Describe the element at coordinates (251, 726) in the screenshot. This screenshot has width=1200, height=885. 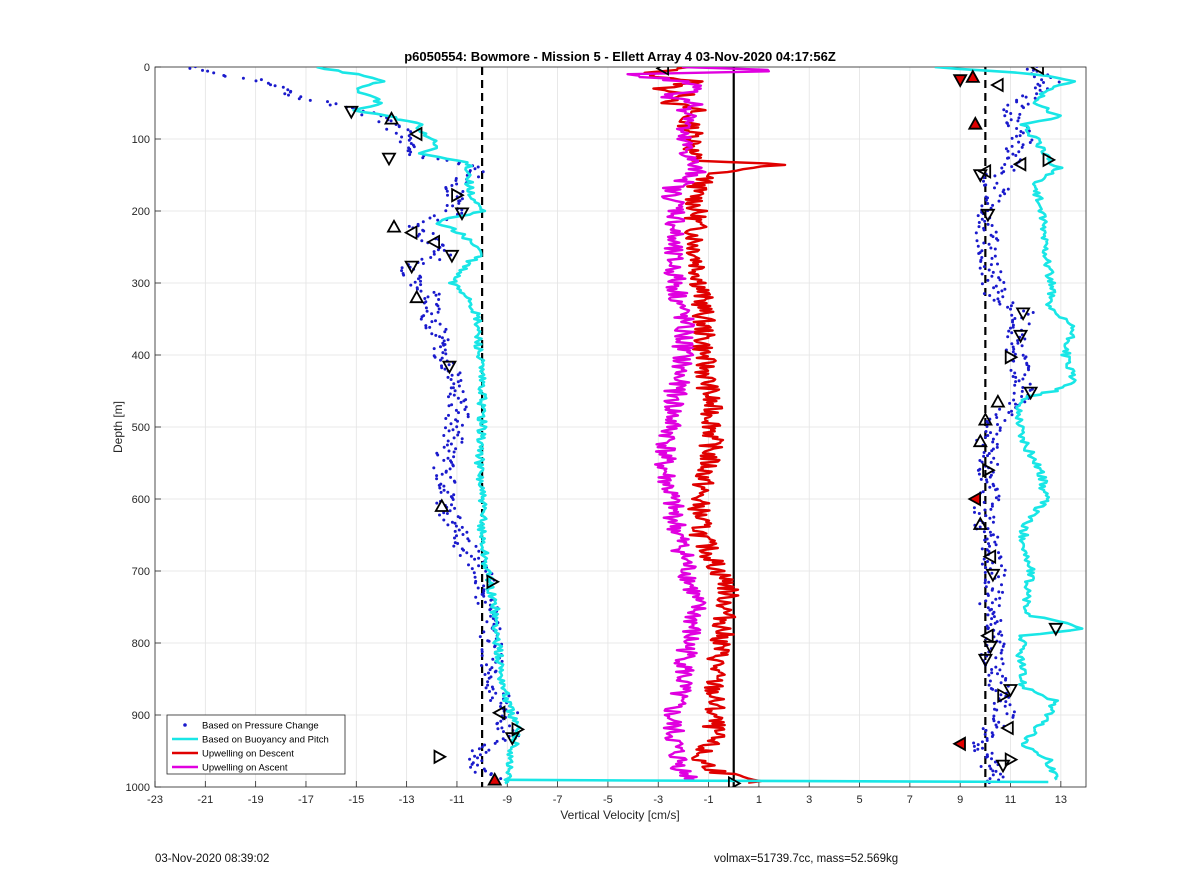
I see `legend-item: Based on Pressure Change` at that location.